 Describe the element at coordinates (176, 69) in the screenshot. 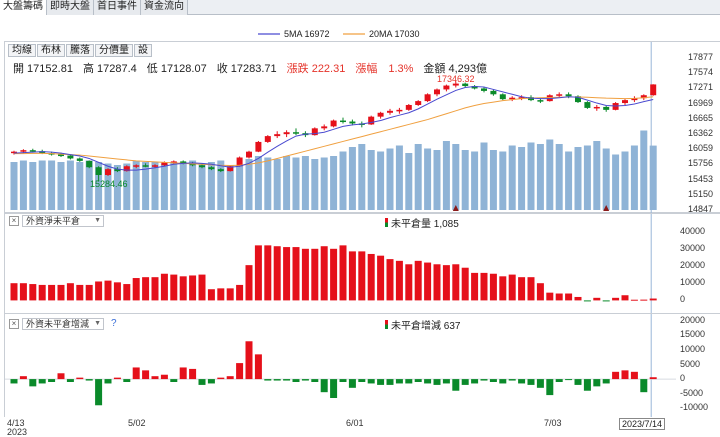

I see `low-value: 低 17128.07` at that location.